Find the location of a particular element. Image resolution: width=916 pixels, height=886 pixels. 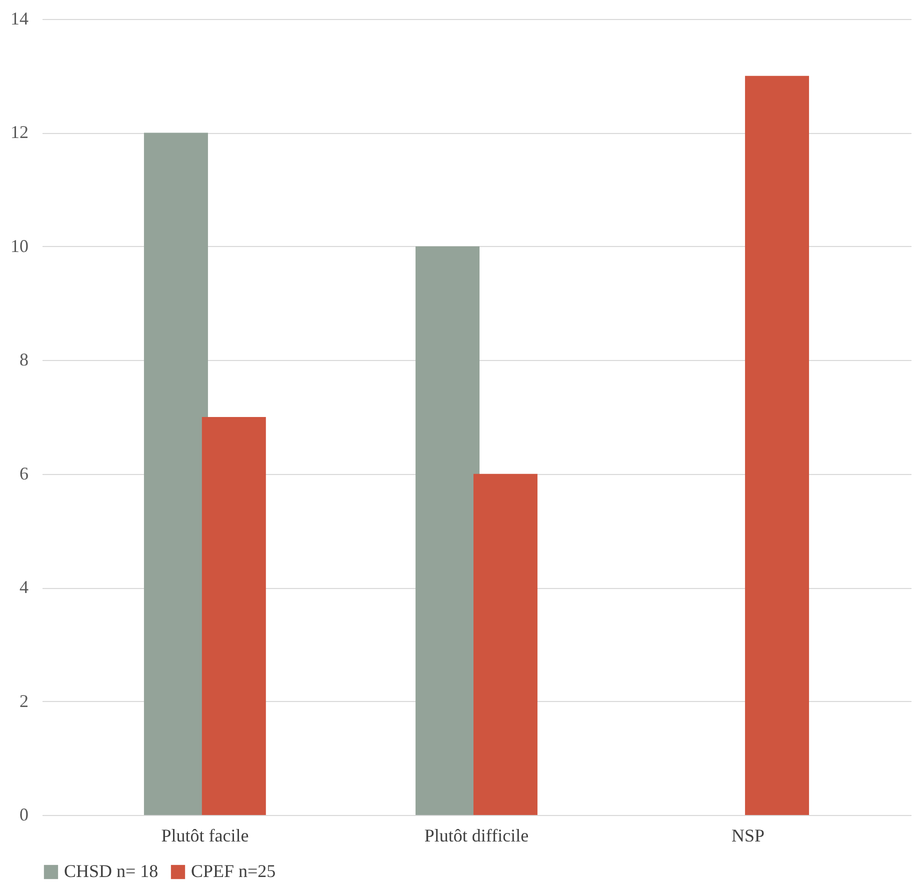

x-tick-label: Plutôt facile is located at coordinates (205, 836).